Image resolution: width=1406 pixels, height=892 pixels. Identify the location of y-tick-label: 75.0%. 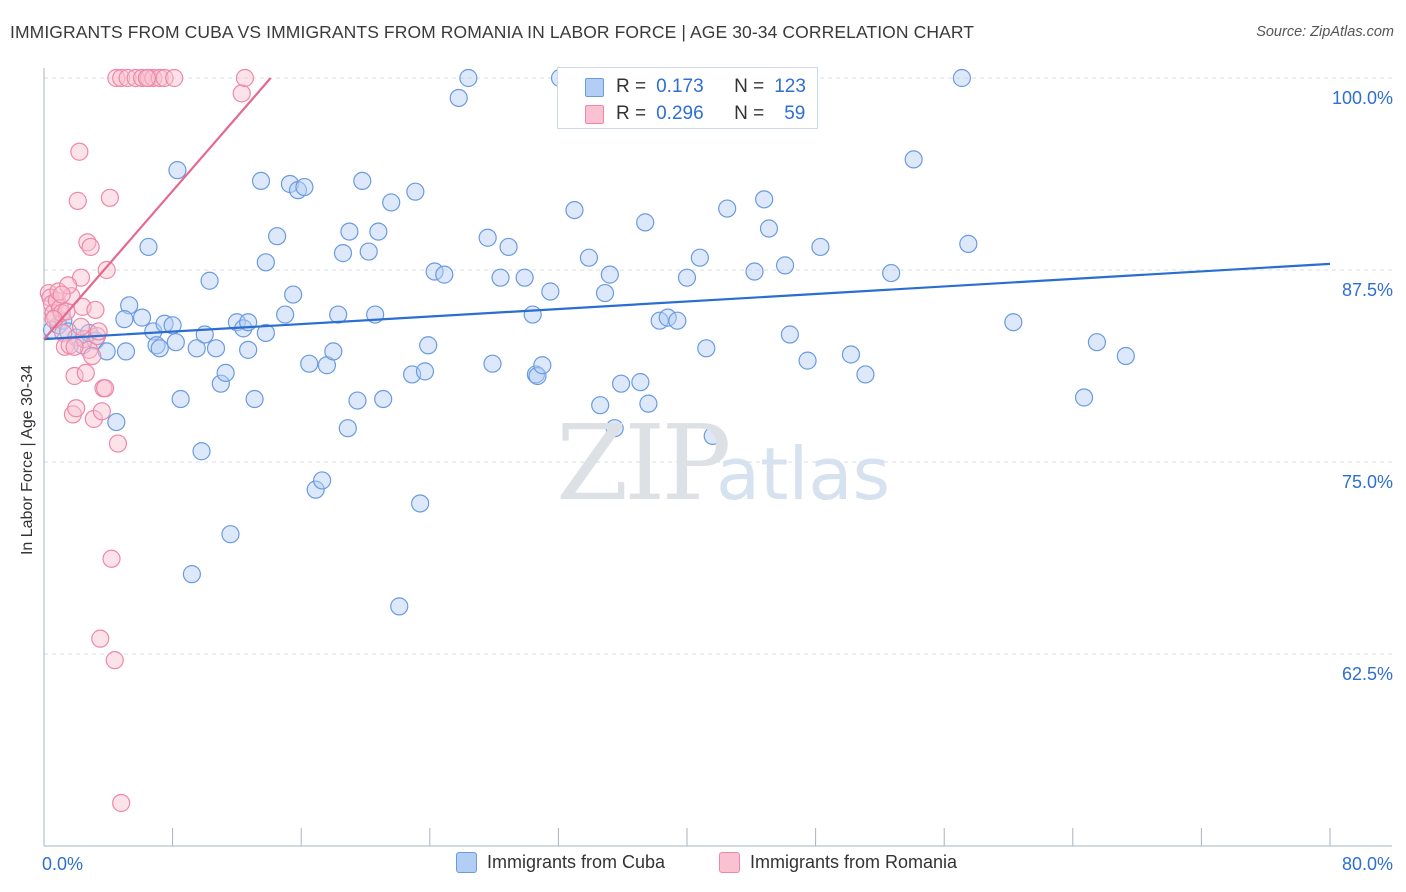
(1367, 482).